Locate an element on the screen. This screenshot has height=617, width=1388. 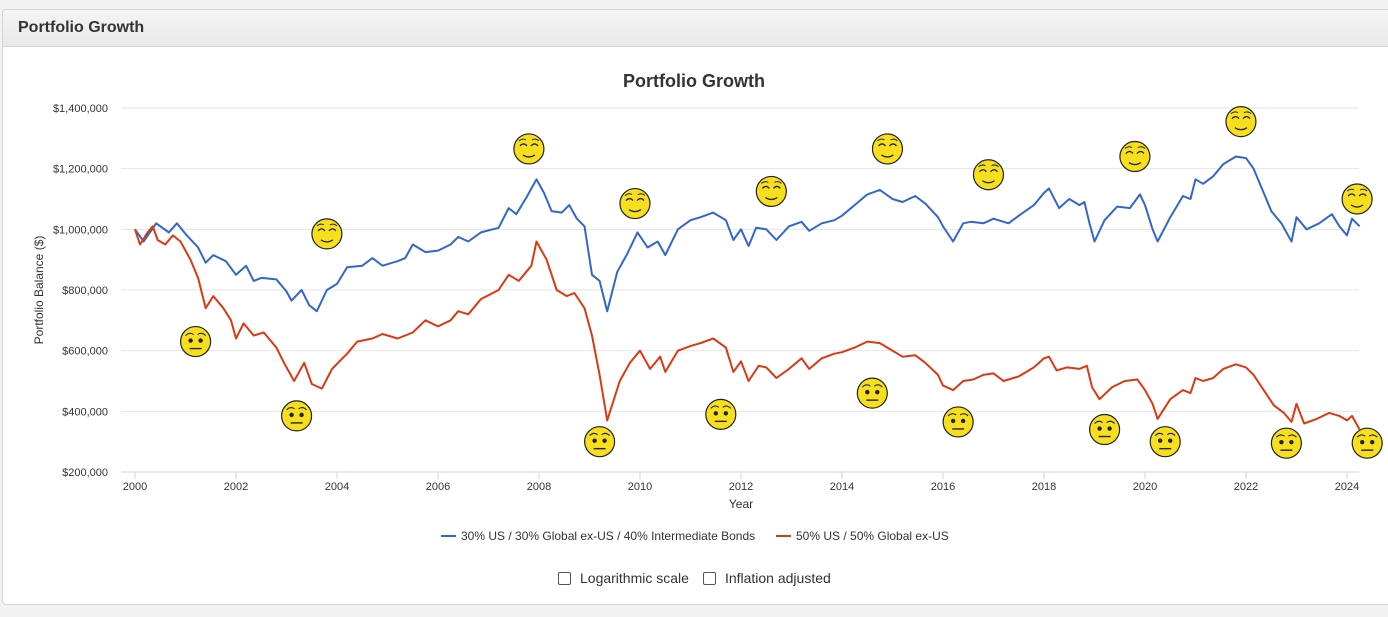
x-tick-label: 2008 is located at coordinates (539, 487).